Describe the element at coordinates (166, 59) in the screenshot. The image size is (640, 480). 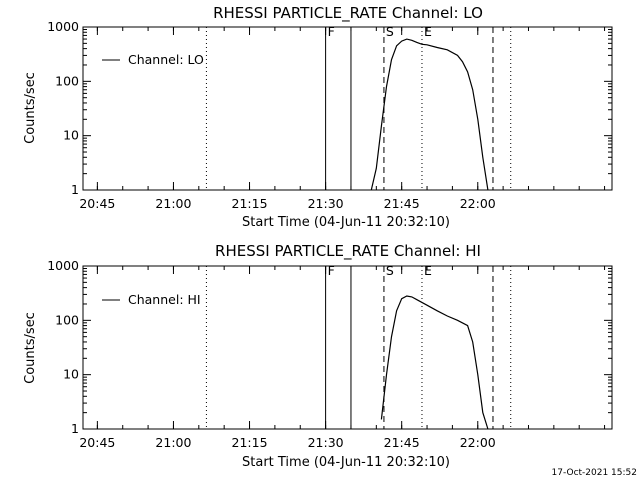
I see `legend-label: Channel: LO` at that location.